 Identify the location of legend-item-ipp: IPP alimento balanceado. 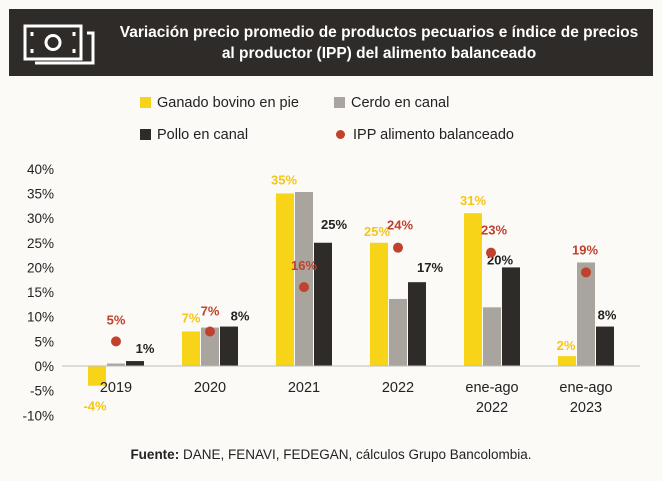
(425, 135).